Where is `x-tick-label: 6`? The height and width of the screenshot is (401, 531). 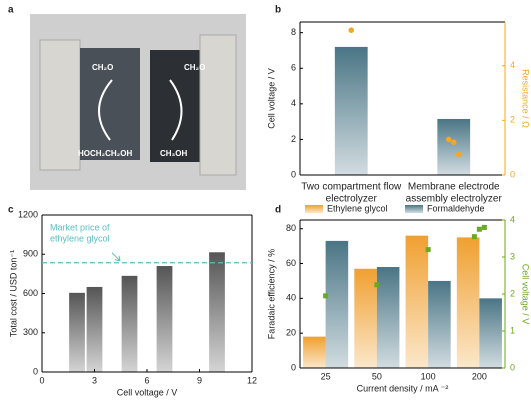 x-tick-label: 6 is located at coordinates (146, 380).